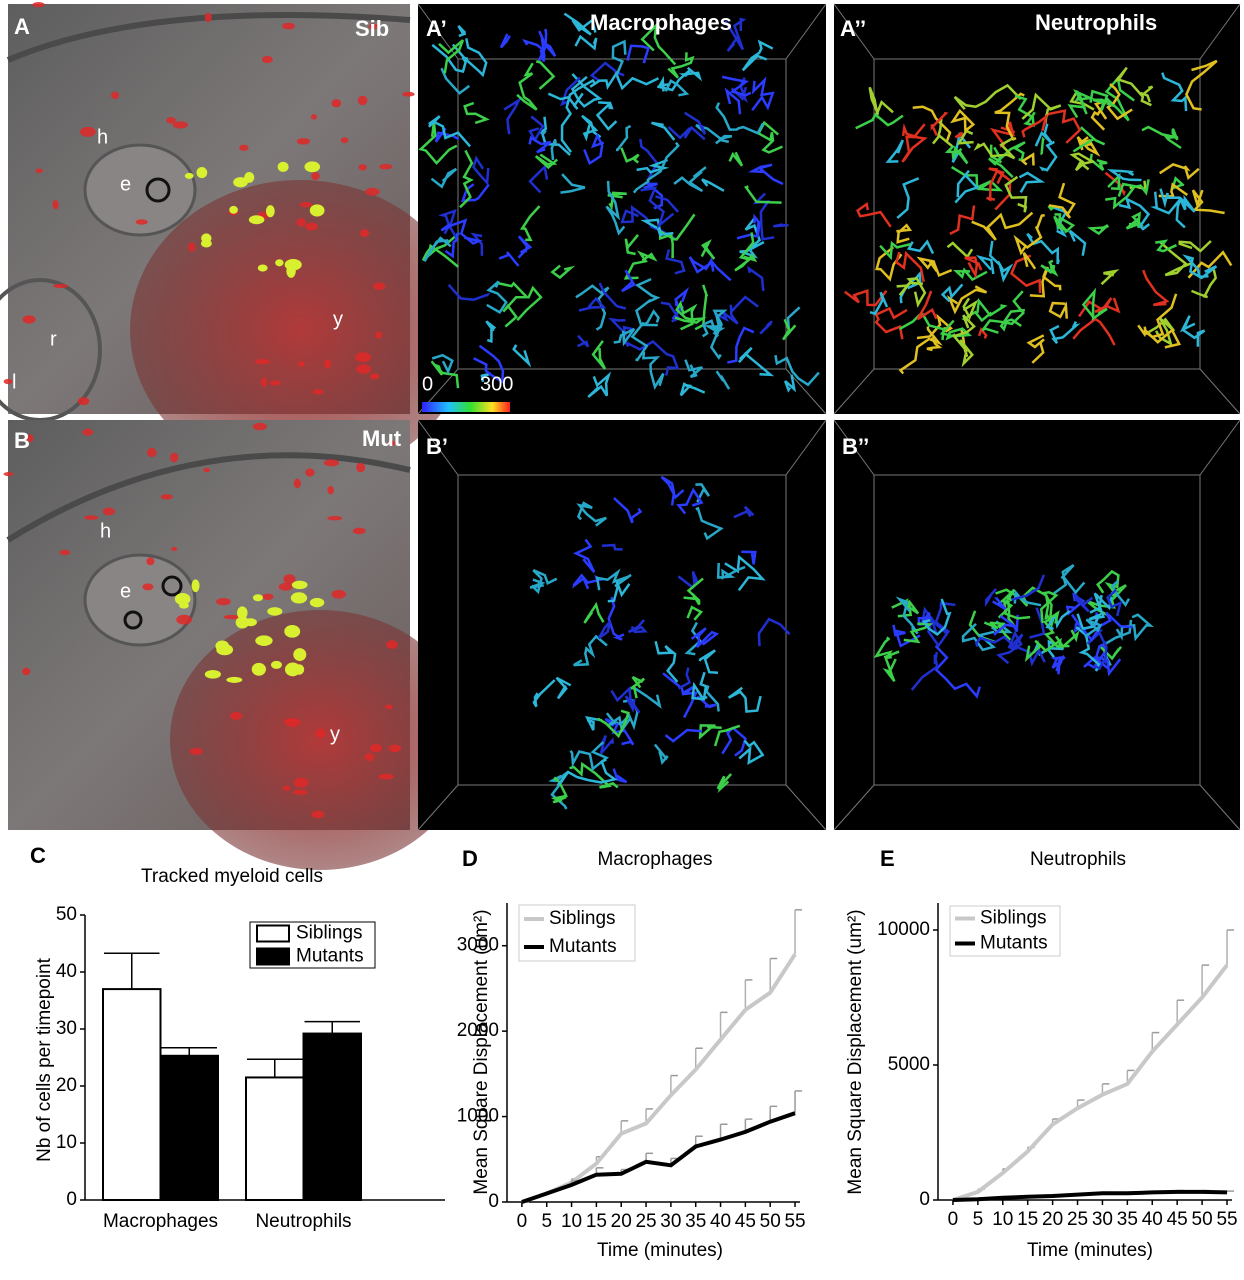 This screenshot has width=1244, height=1280. Describe the element at coordinates (335, 734) in the screenshot. I see `region-label: y` at that location.